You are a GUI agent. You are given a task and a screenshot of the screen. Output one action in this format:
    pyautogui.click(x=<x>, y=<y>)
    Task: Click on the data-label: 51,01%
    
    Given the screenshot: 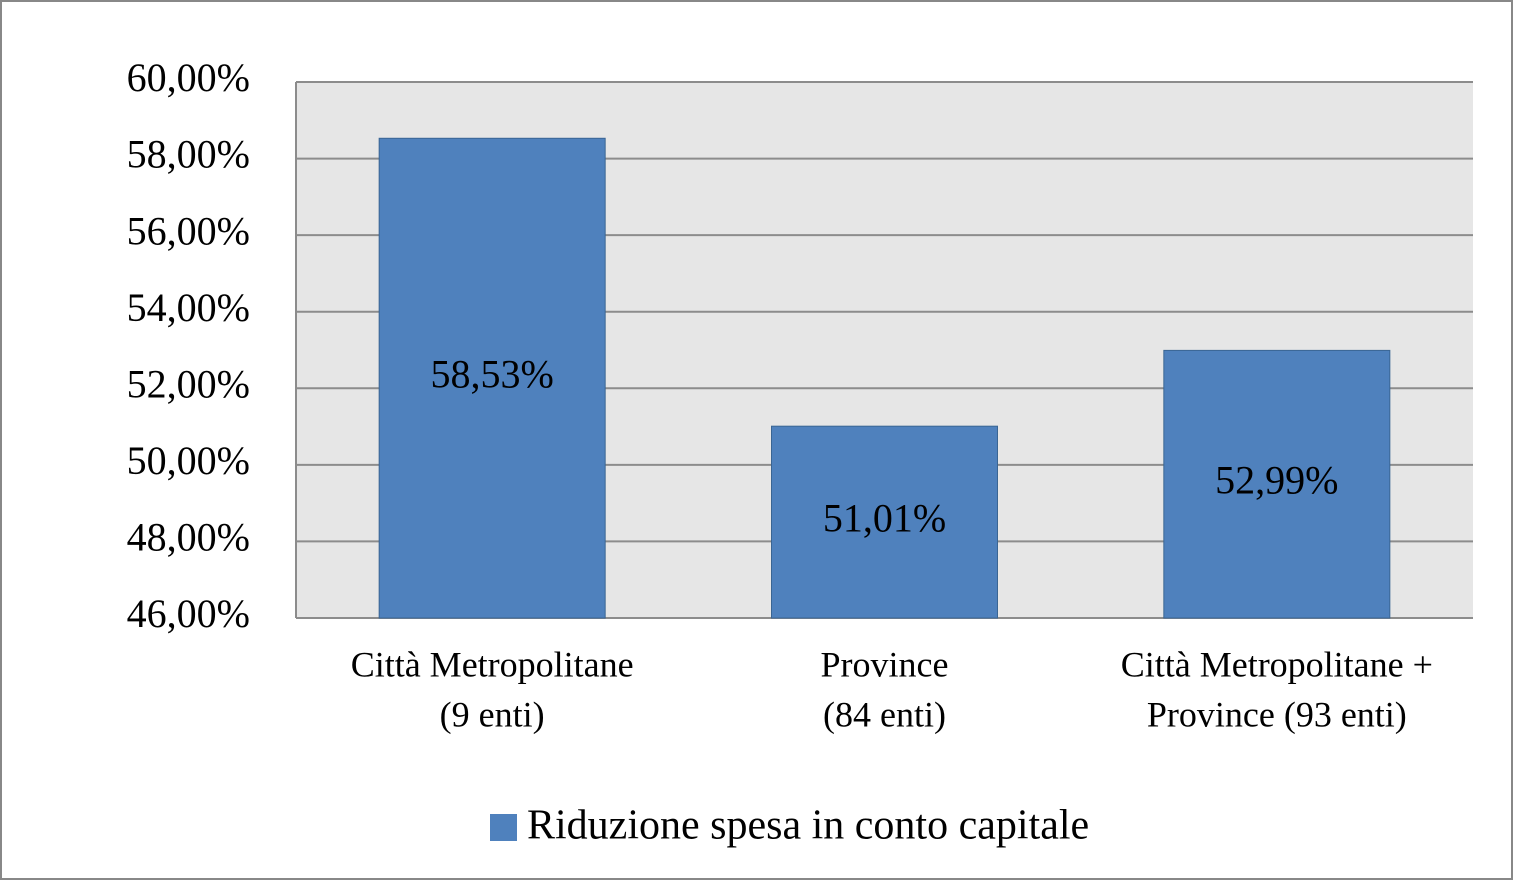 What is the action you would take?
    pyautogui.click(x=884, y=517)
    